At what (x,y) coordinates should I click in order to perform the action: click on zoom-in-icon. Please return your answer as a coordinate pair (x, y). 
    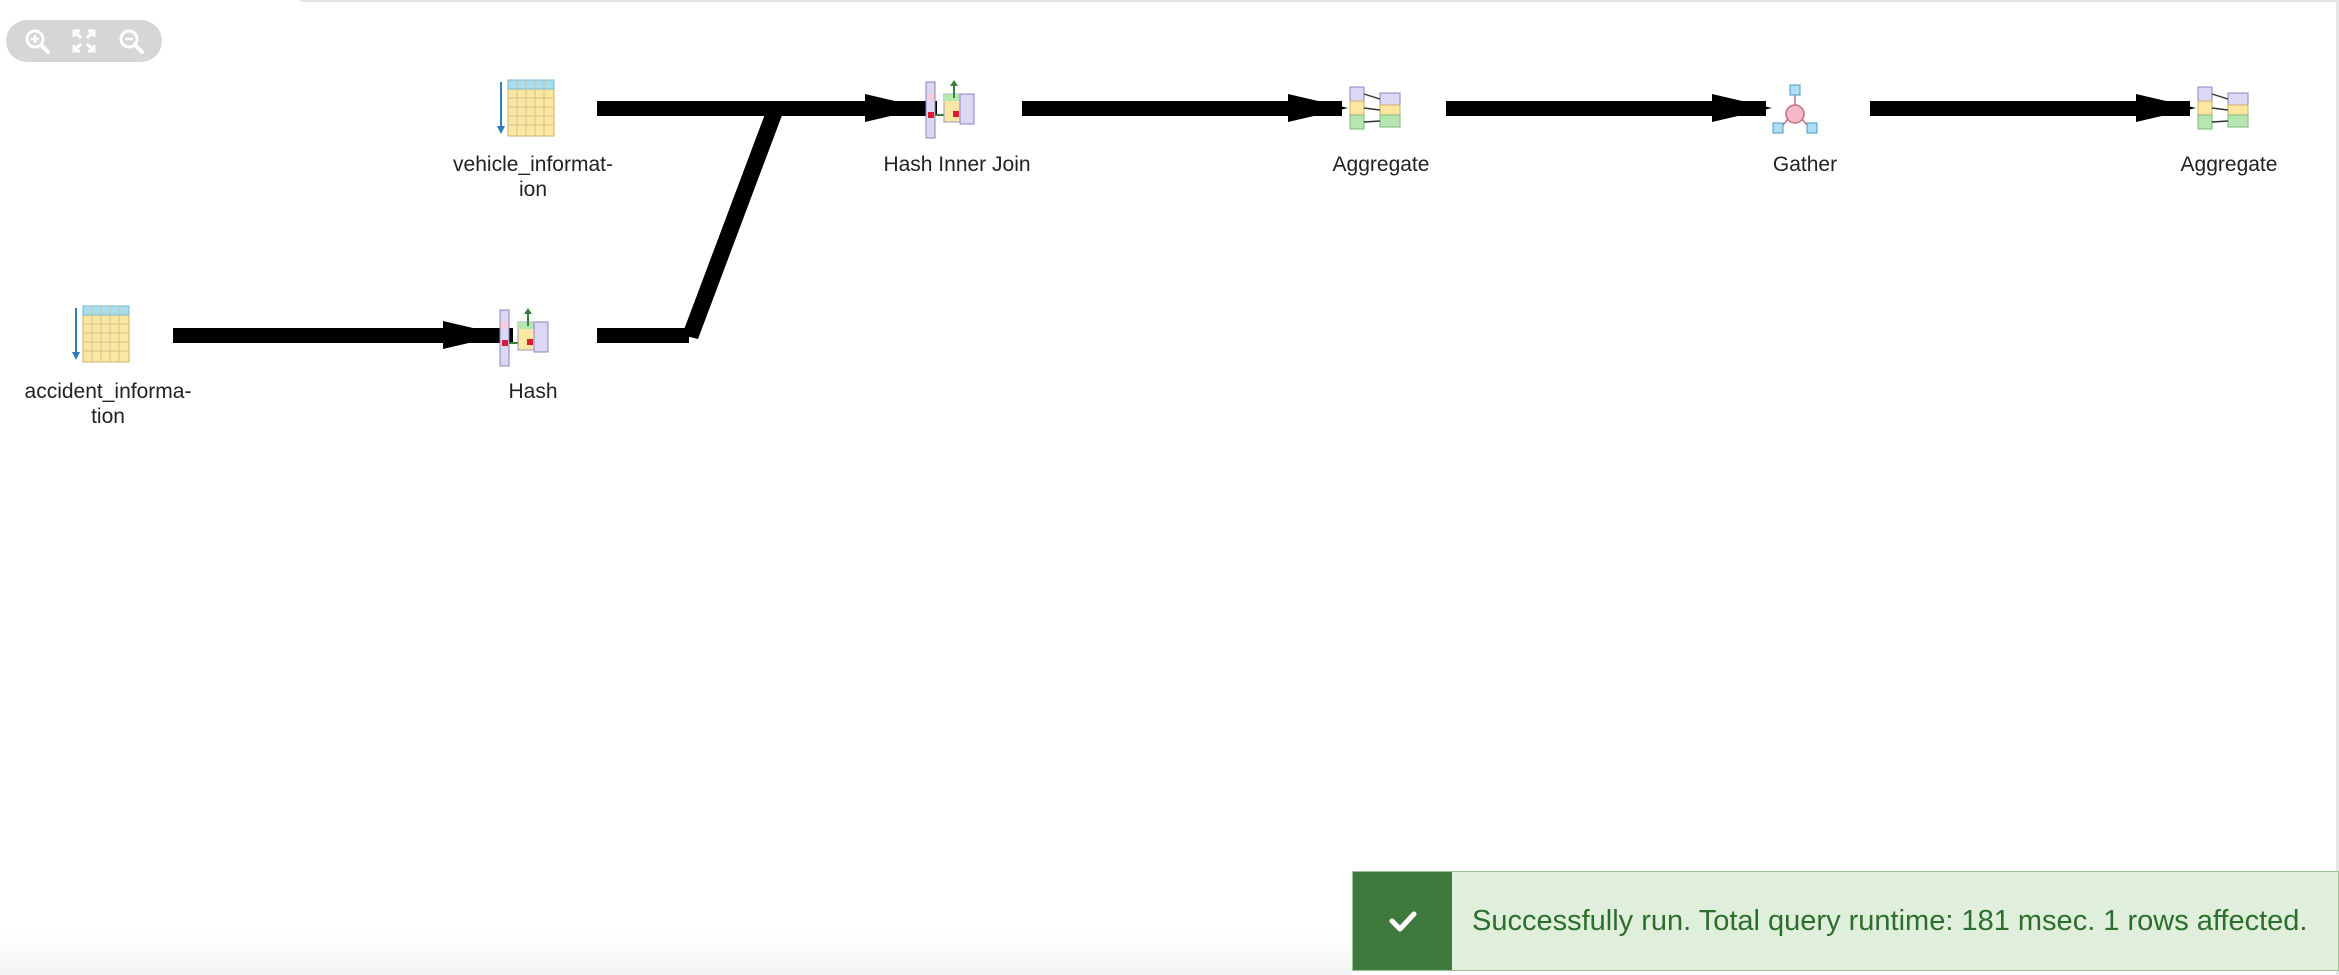
    Looking at the image, I should click on (38, 41).